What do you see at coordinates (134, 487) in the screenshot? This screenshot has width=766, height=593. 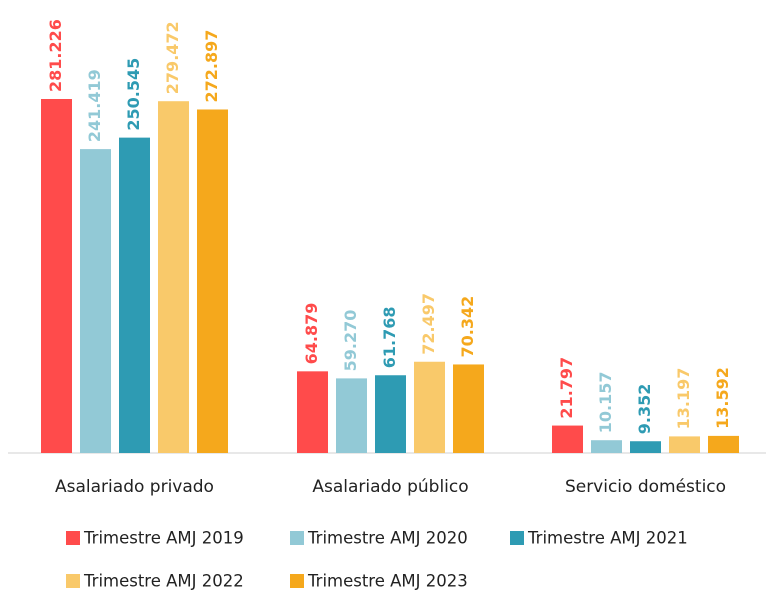 I see `category-label: Asalariado privado` at bounding box center [134, 487].